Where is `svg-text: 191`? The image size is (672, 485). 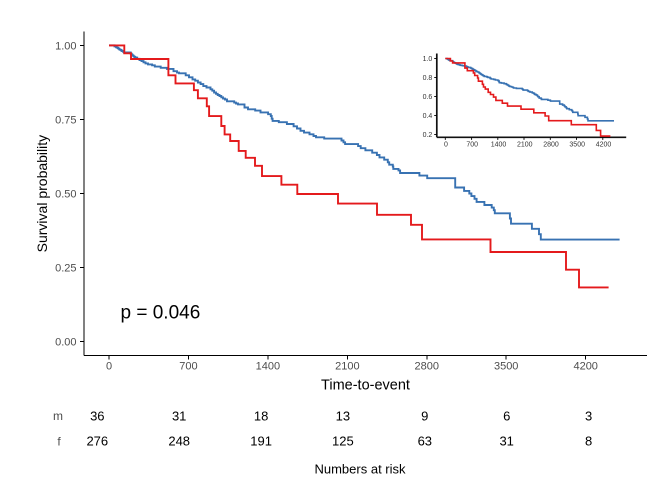
svg-text: 191 is located at coordinates (261, 441).